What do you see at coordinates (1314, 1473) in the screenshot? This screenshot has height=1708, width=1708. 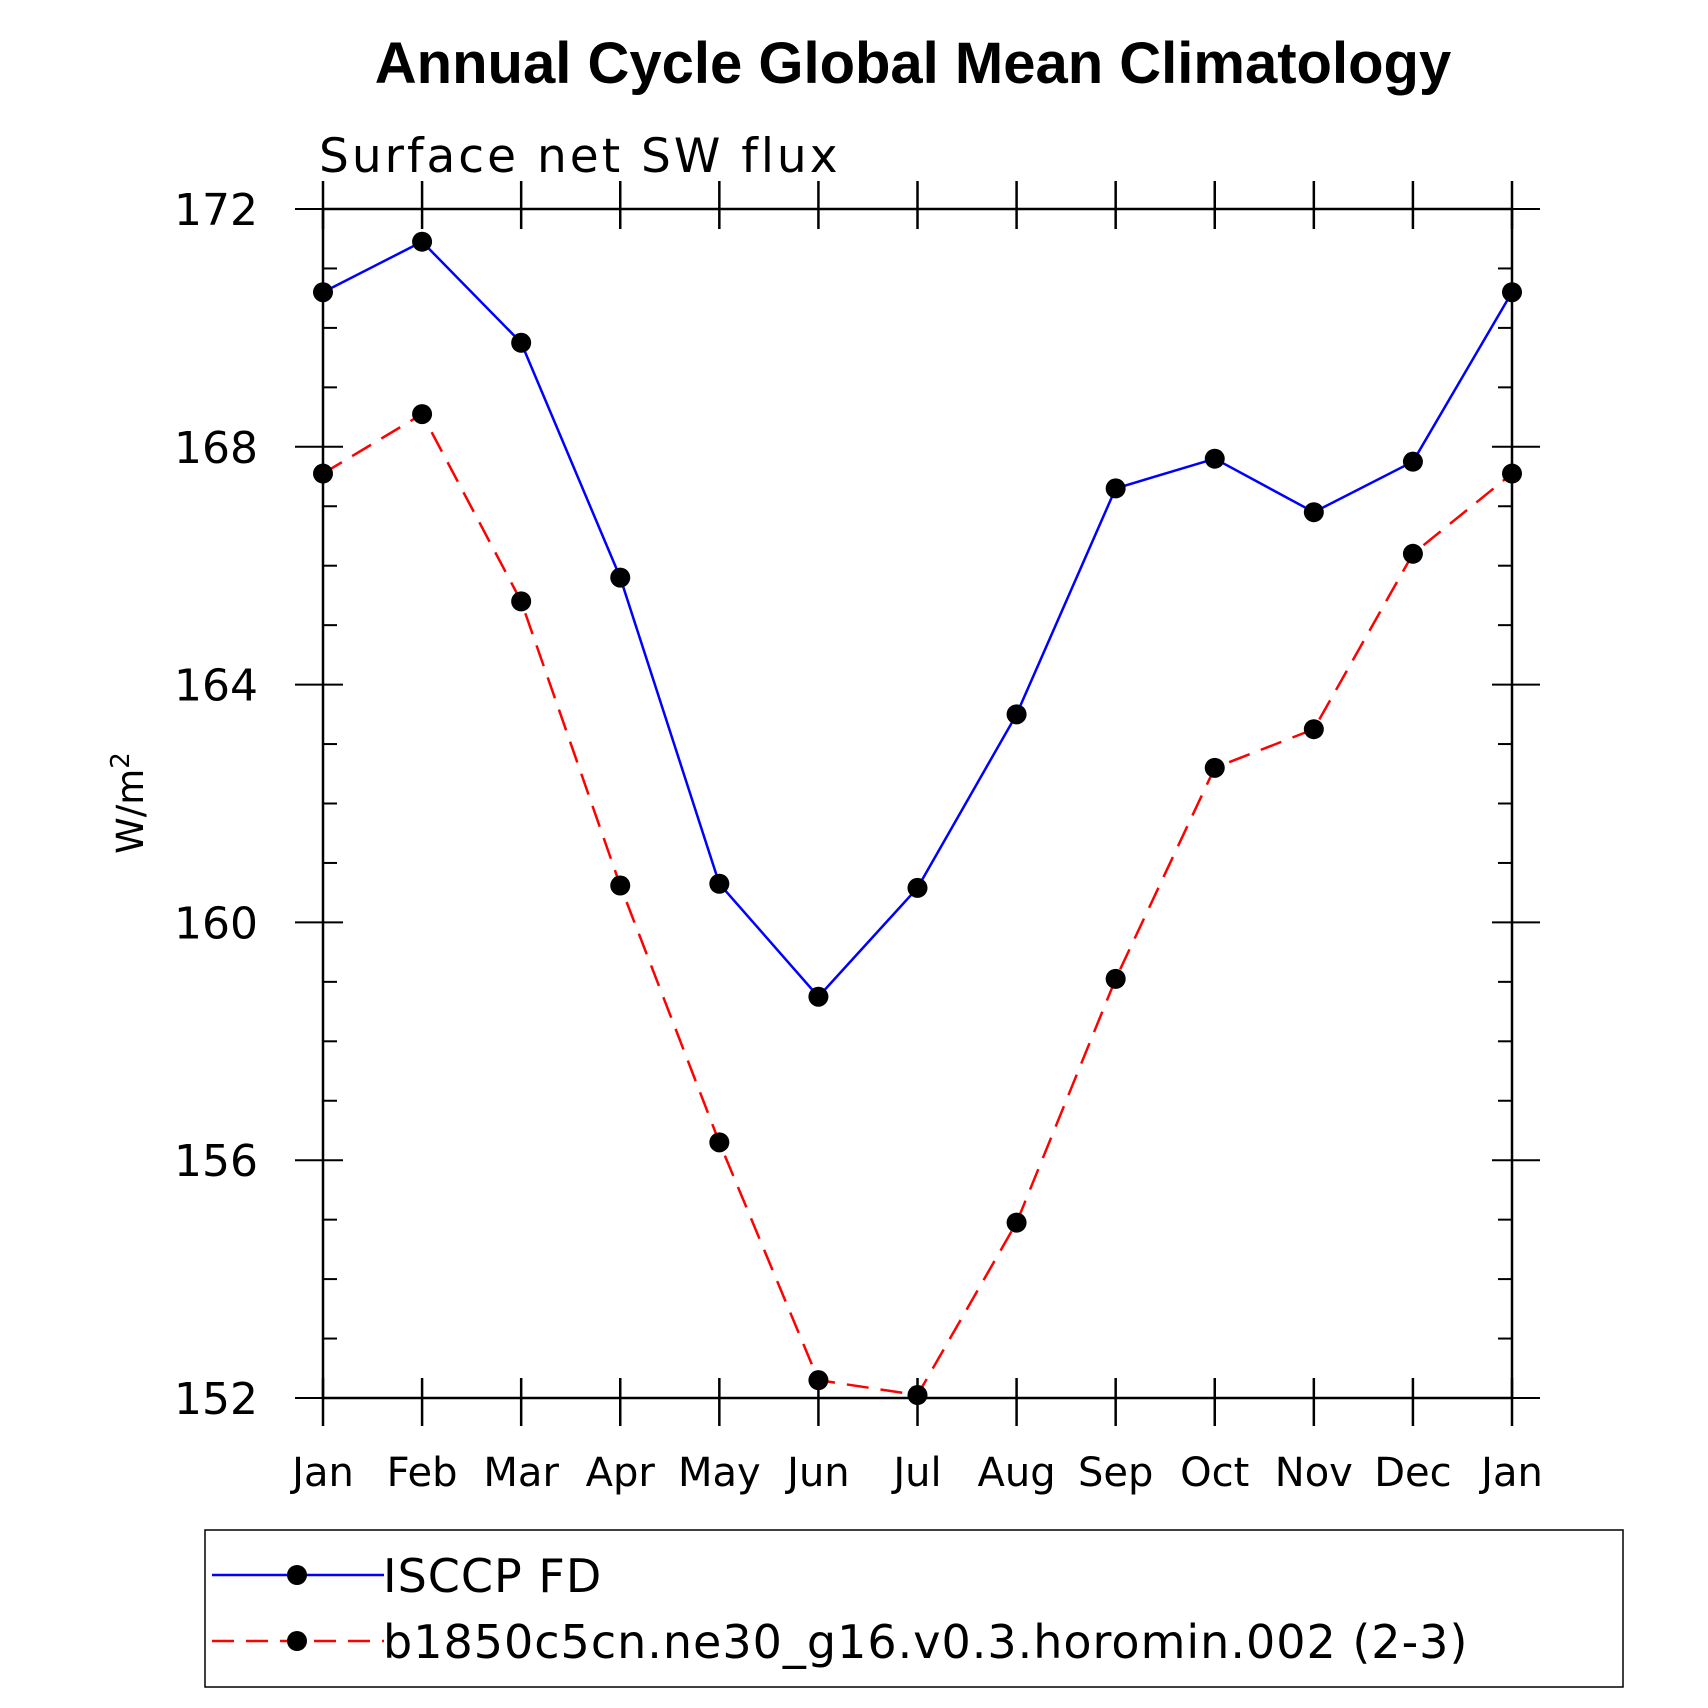 I see `x-tick-label: Nov` at bounding box center [1314, 1473].